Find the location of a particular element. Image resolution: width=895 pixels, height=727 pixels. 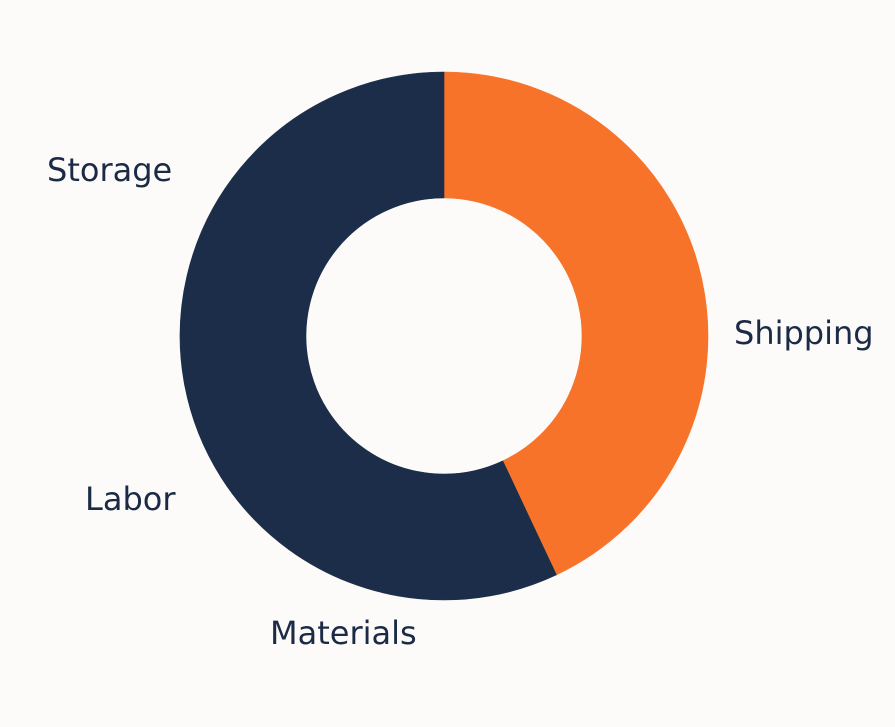

label-storage: Storage is located at coordinates (109, 170).